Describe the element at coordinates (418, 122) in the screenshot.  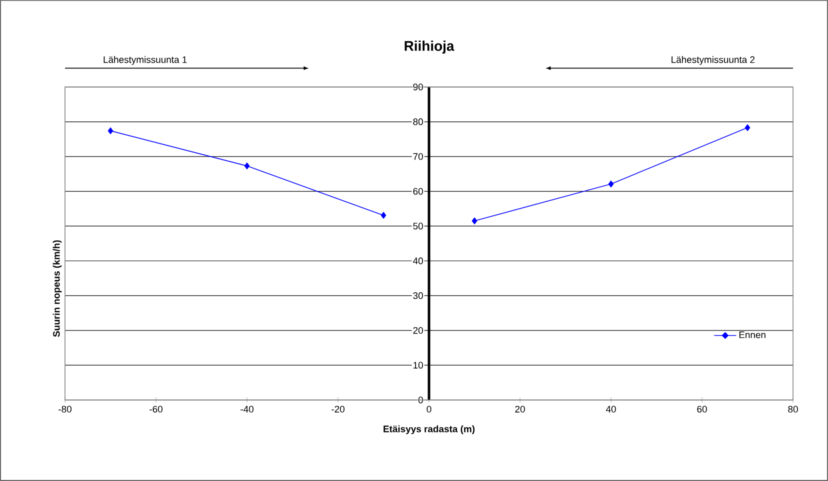
I see `y-tick-label: 80` at that location.